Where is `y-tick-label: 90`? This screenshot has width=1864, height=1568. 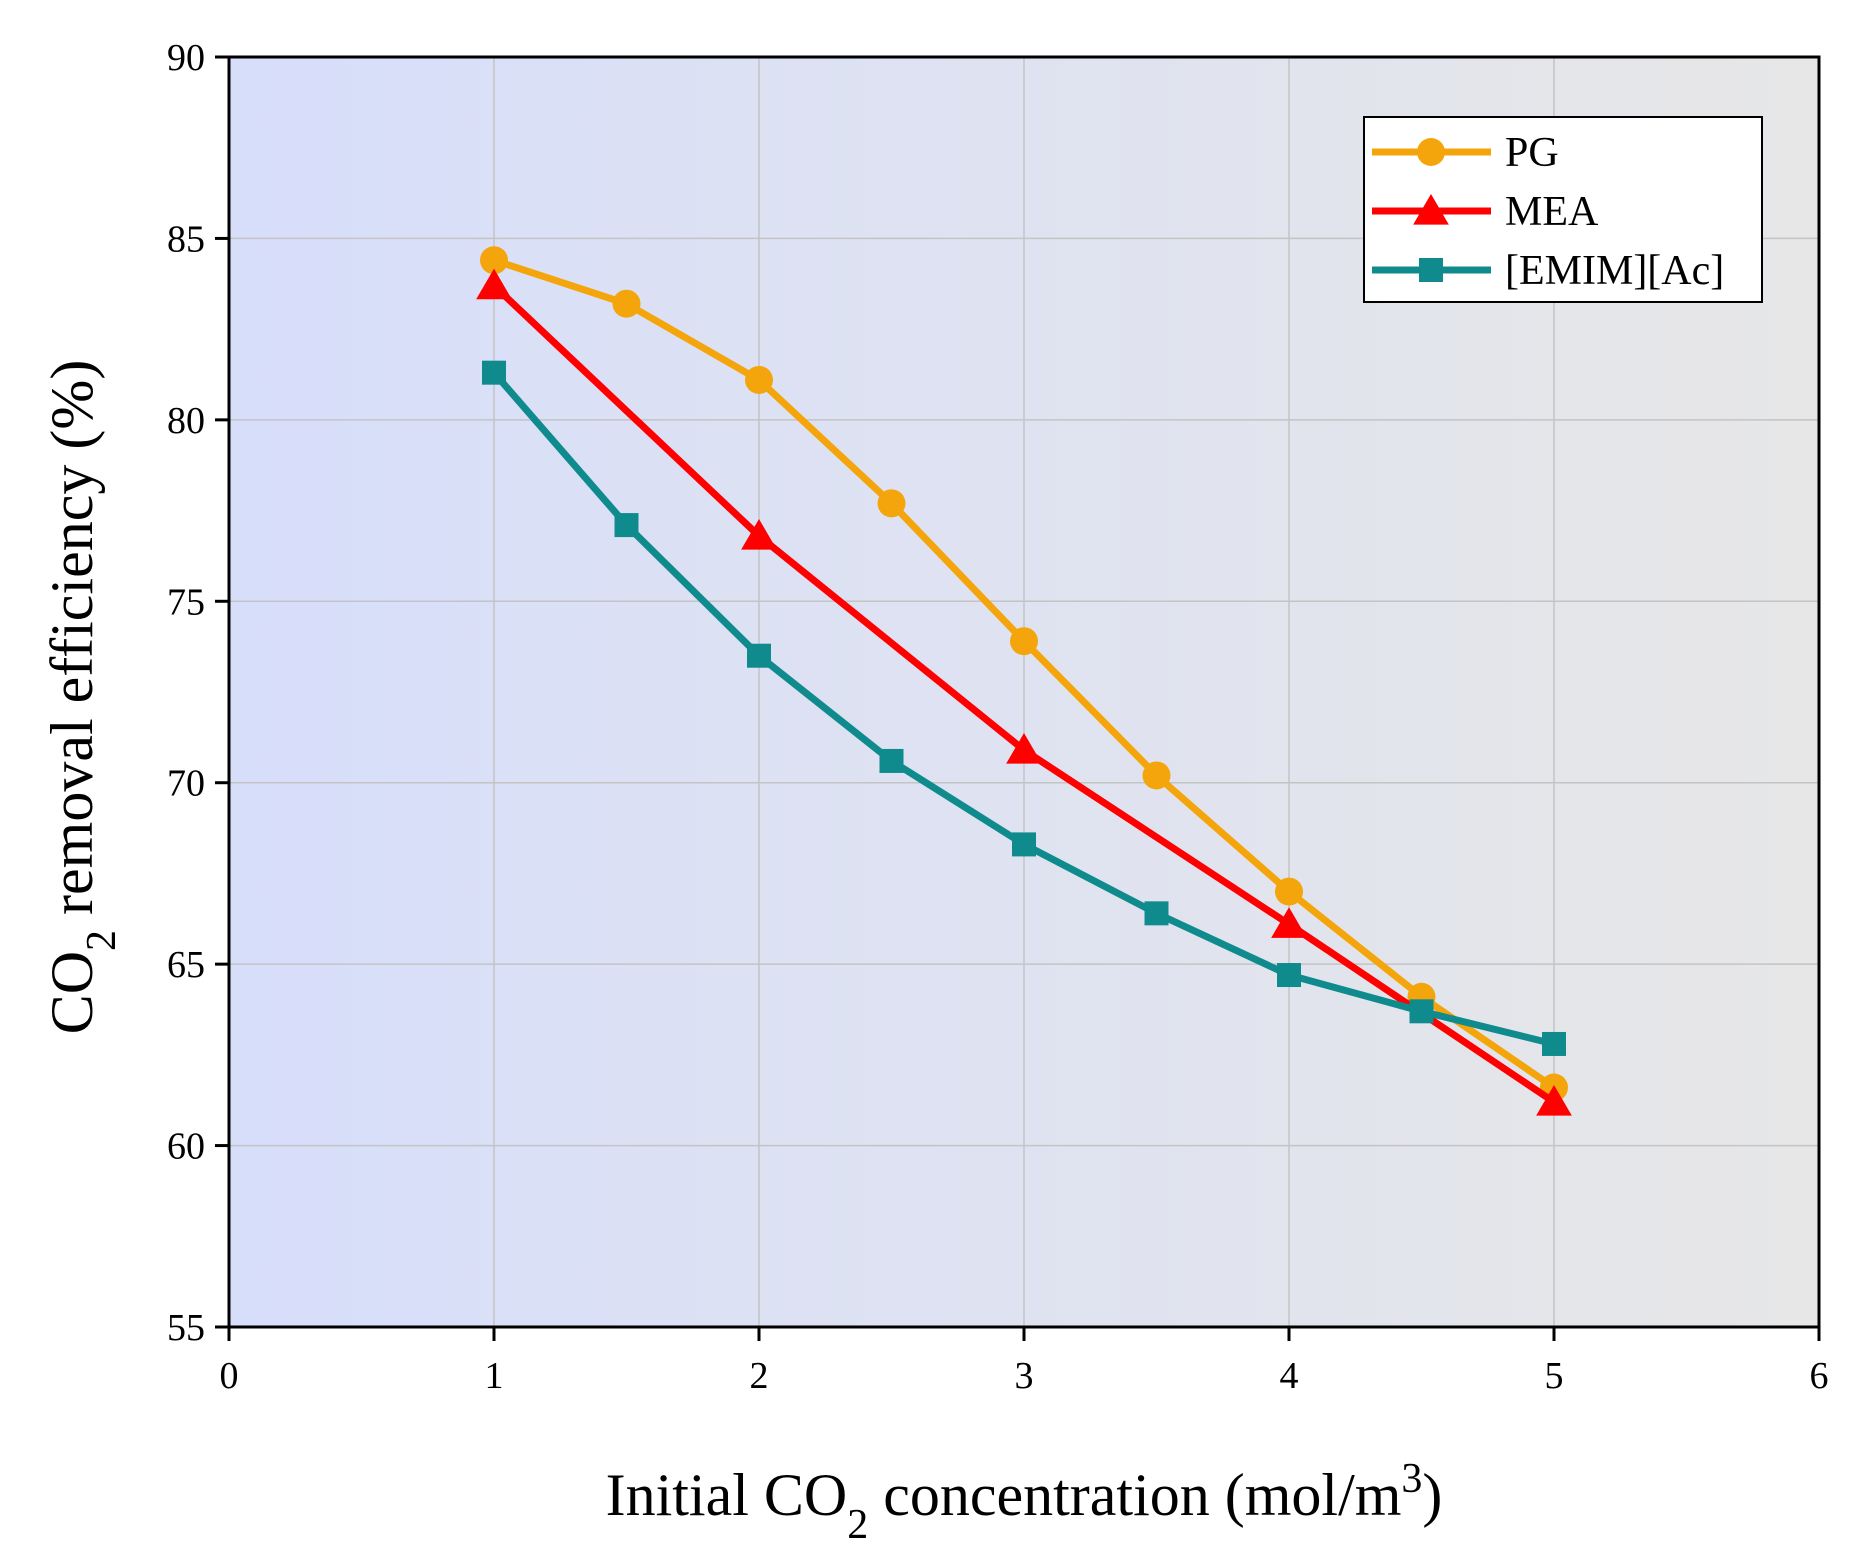 y-tick-label: 90 is located at coordinates (186, 58).